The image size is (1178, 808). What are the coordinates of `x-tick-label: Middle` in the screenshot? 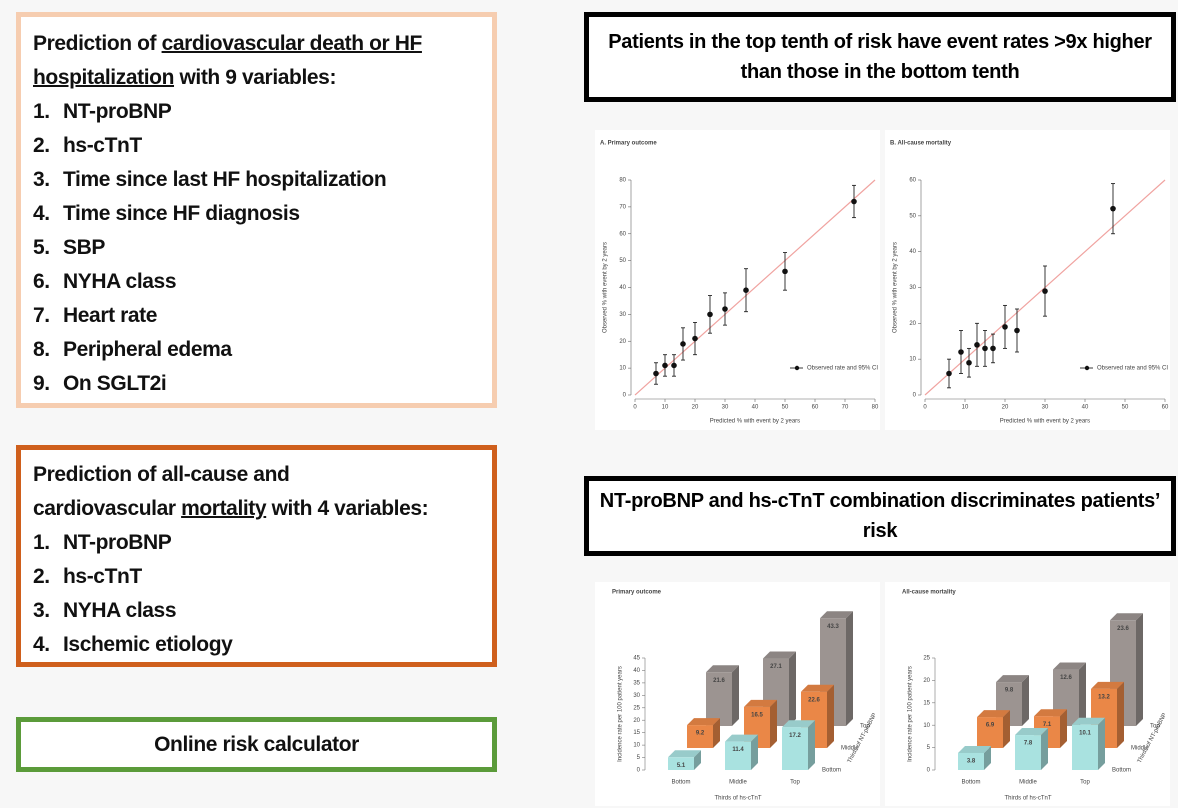 It's located at (1028, 783).